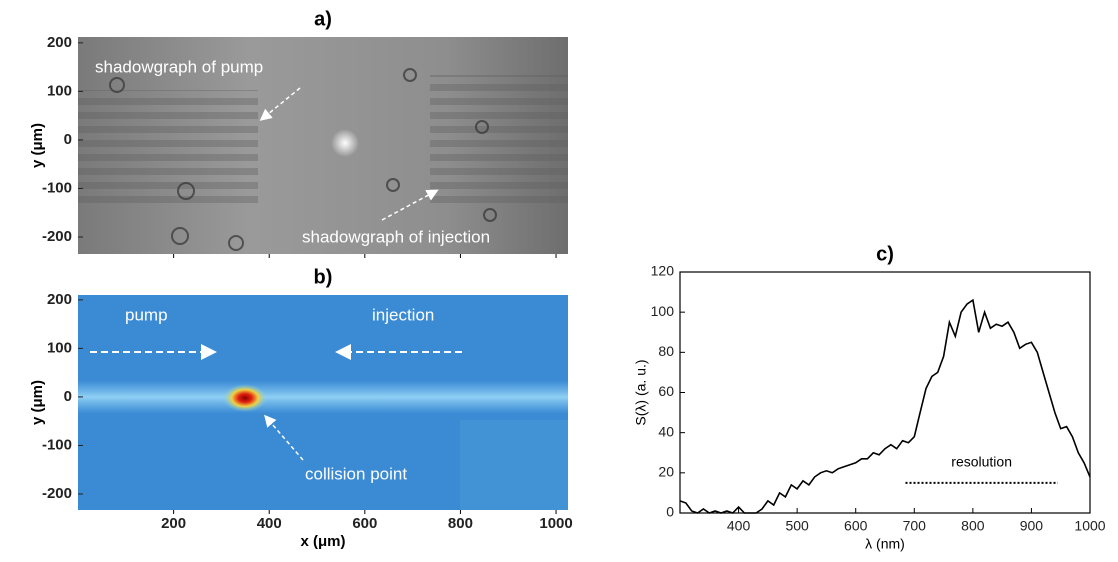 This screenshot has height=562, width=1118. What do you see at coordinates (356, 473) in the screenshot?
I see `annotation: collision point` at bounding box center [356, 473].